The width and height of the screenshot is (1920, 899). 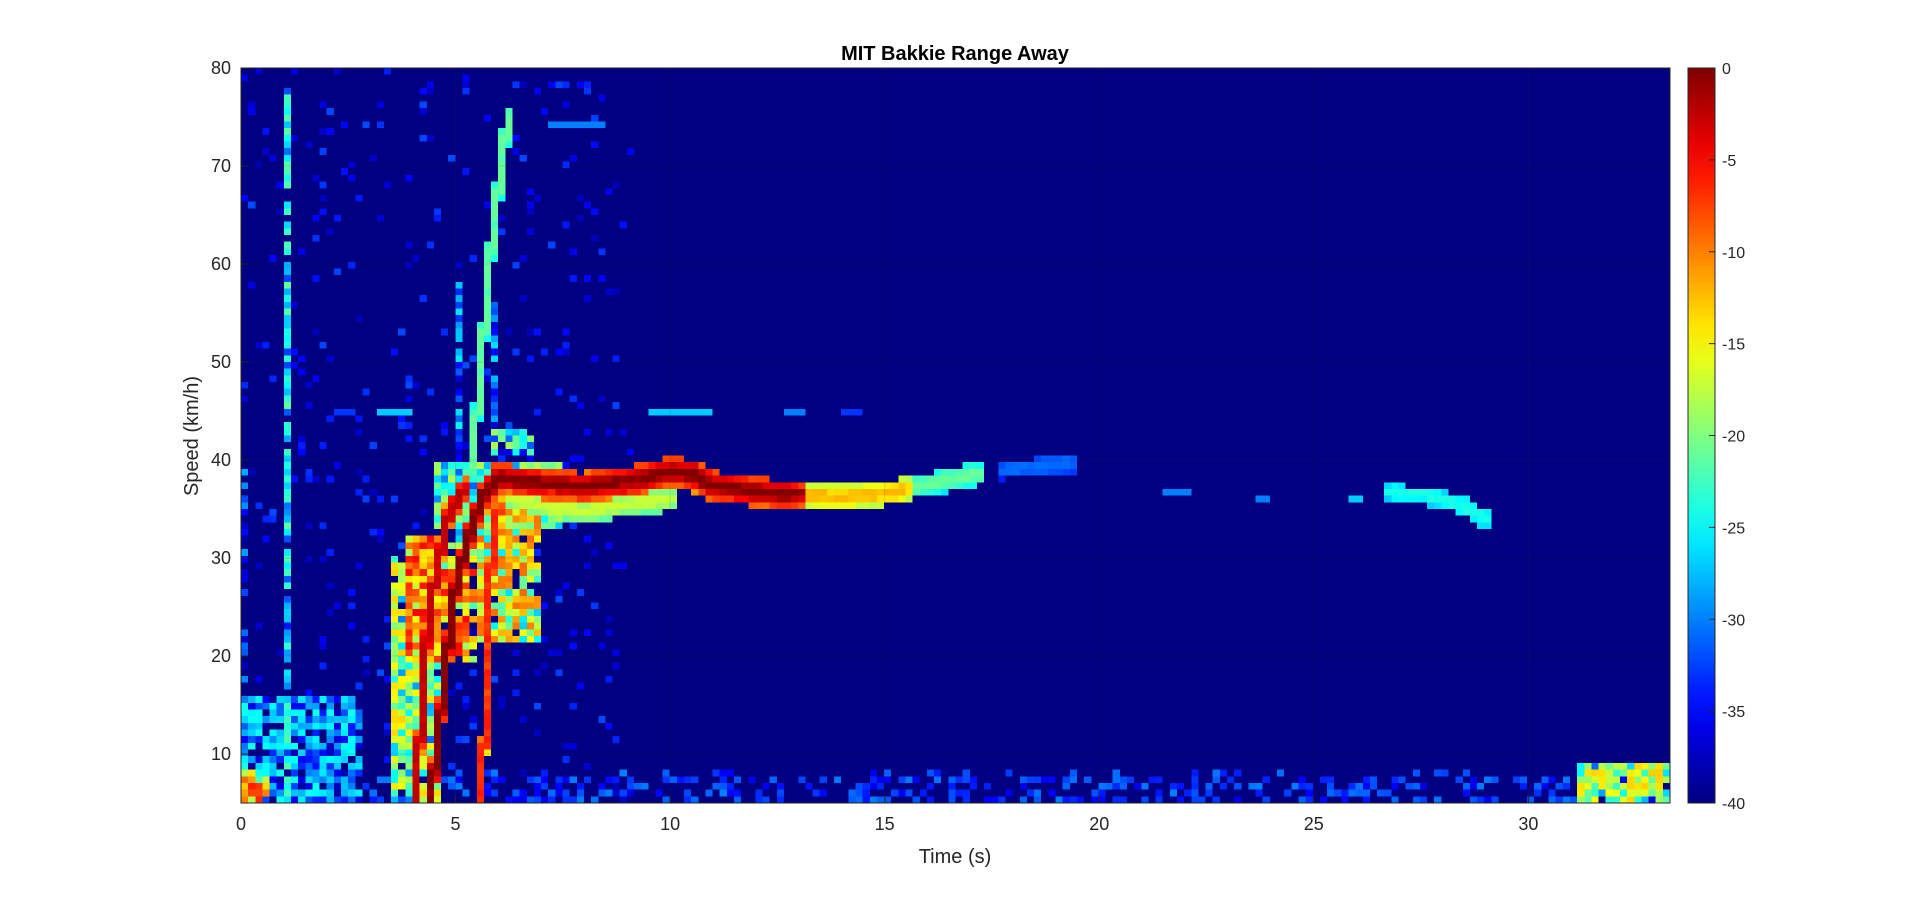 What do you see at coordinates (1733, 528) in the screenshot?
I see `colorbar-tick-label: -25` at bounding box center [1733, 528].